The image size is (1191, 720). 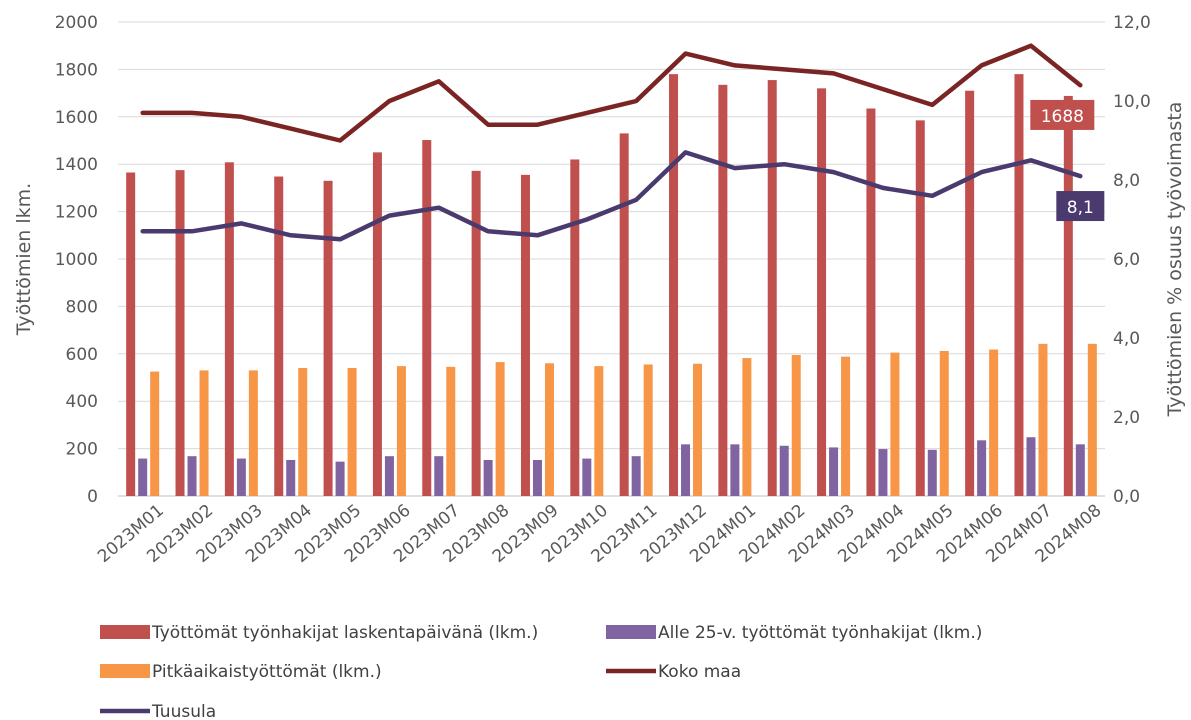 What do you see at coordinates (611, 93) in the screenshot?
I see `line-koko-maa` at bounding box center [611, 93].